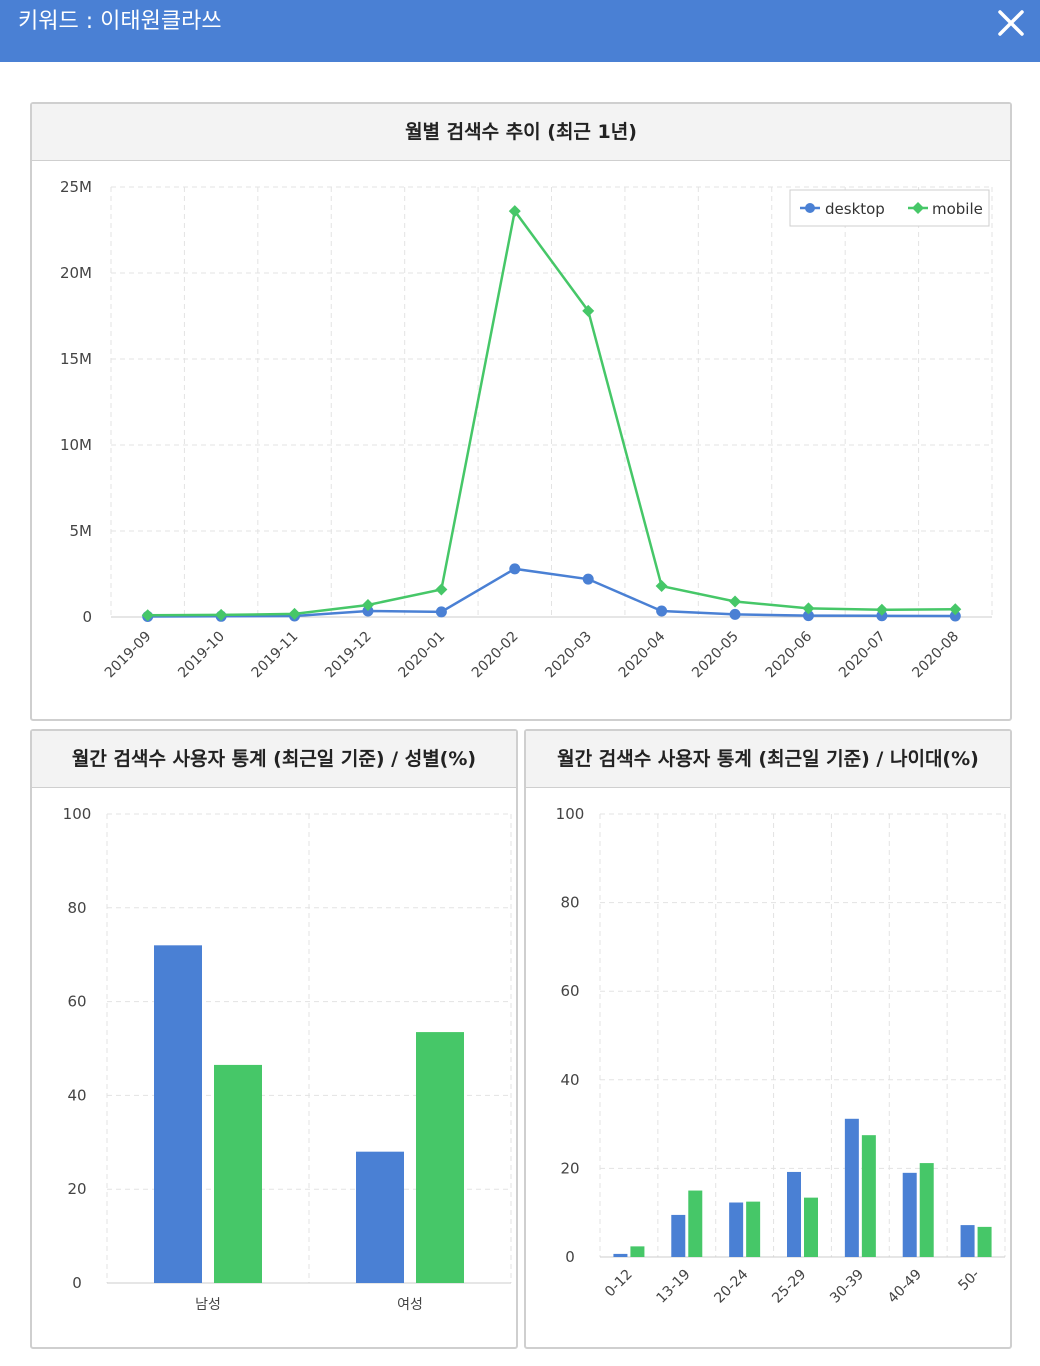  I want to click on desktop-series-line, so click(551, 592).